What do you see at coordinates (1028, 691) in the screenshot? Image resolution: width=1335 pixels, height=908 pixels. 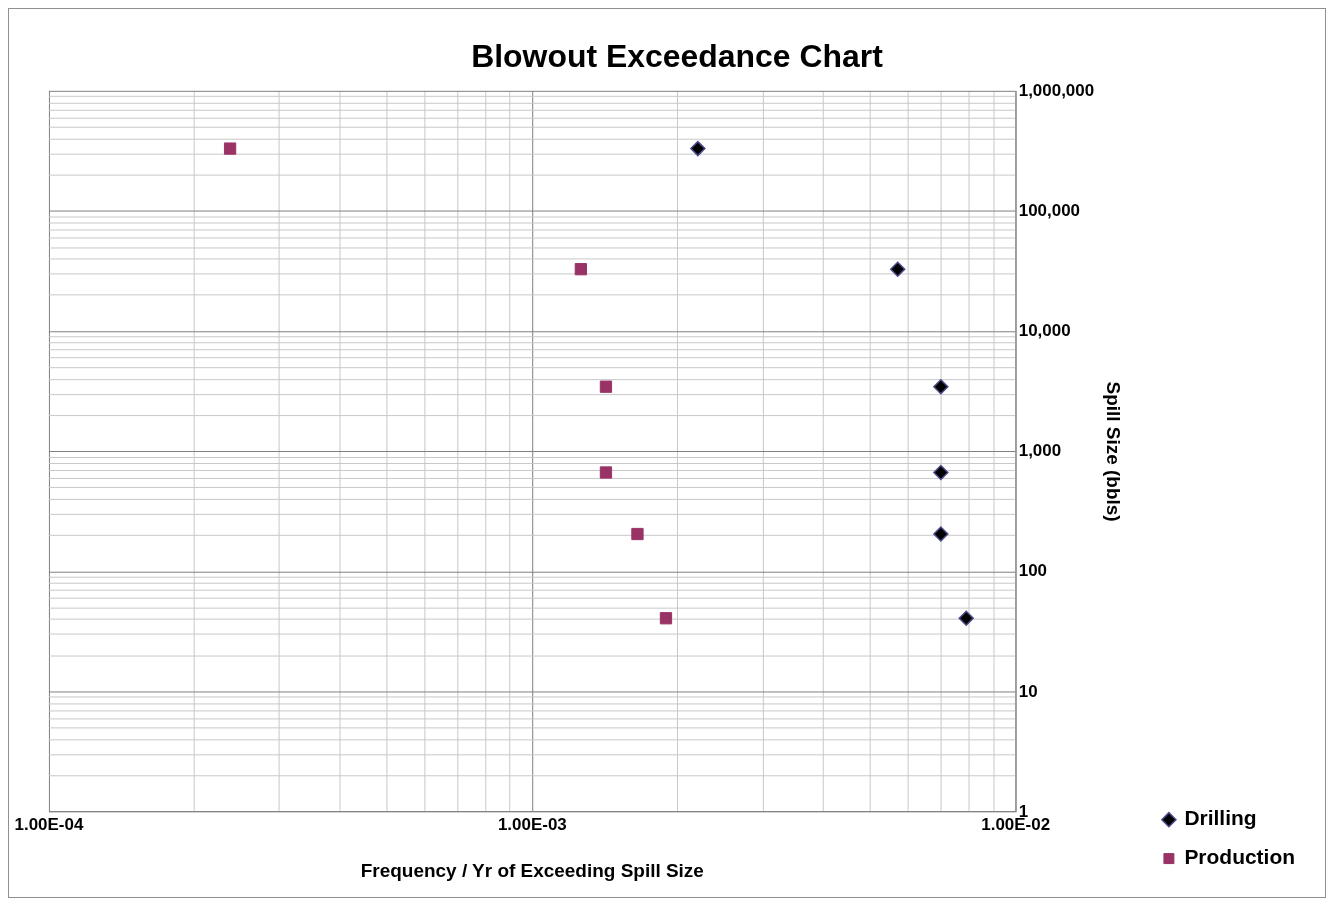 I see `y-tick-label: 10` at bounding box center [1028, 691].